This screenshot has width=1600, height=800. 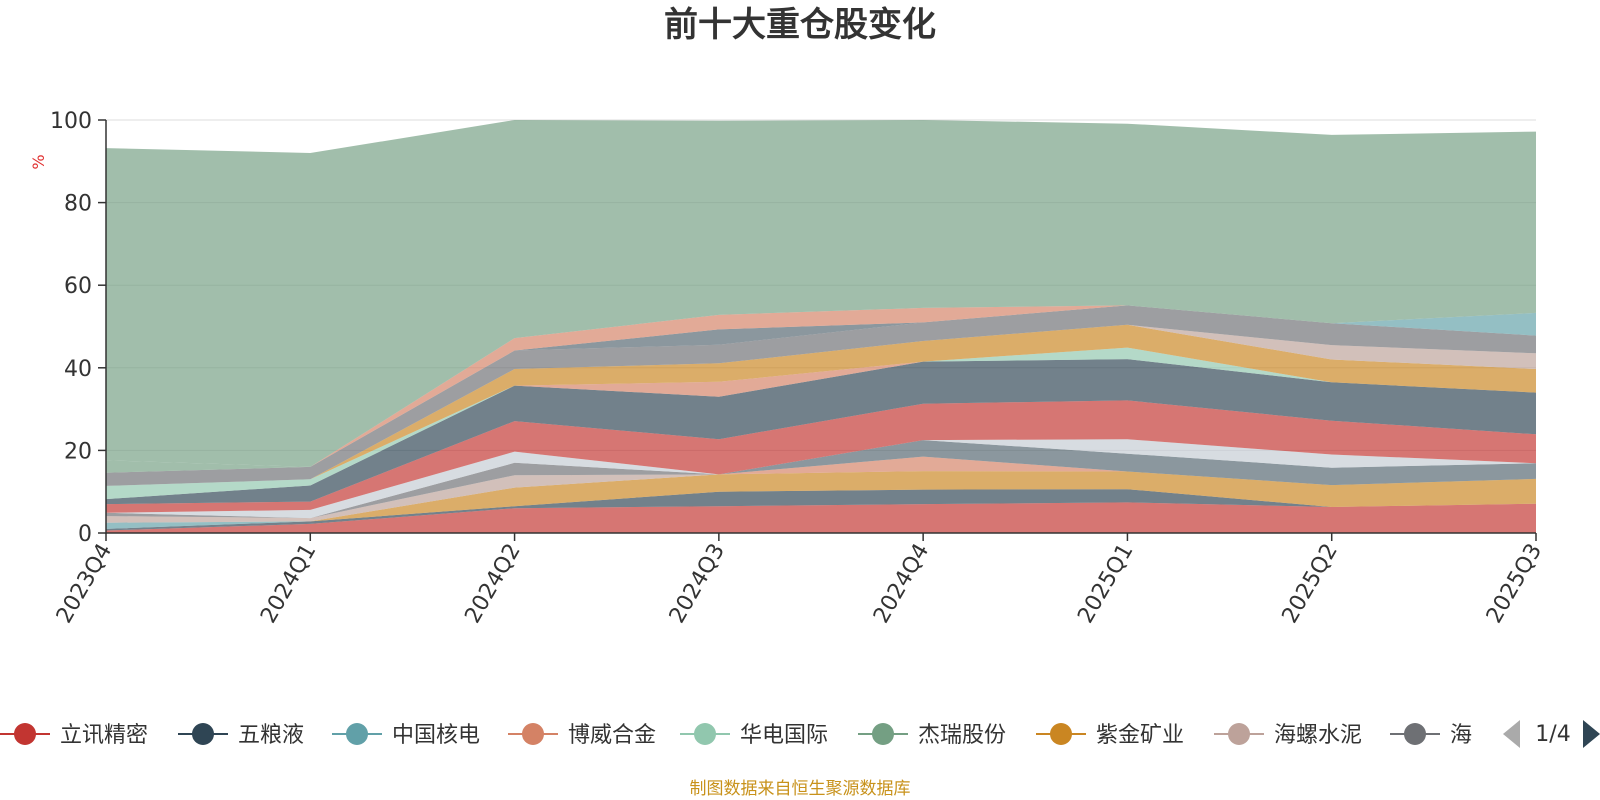 I want to click on legend-item: 博威合金, so click(x=582, y=735).